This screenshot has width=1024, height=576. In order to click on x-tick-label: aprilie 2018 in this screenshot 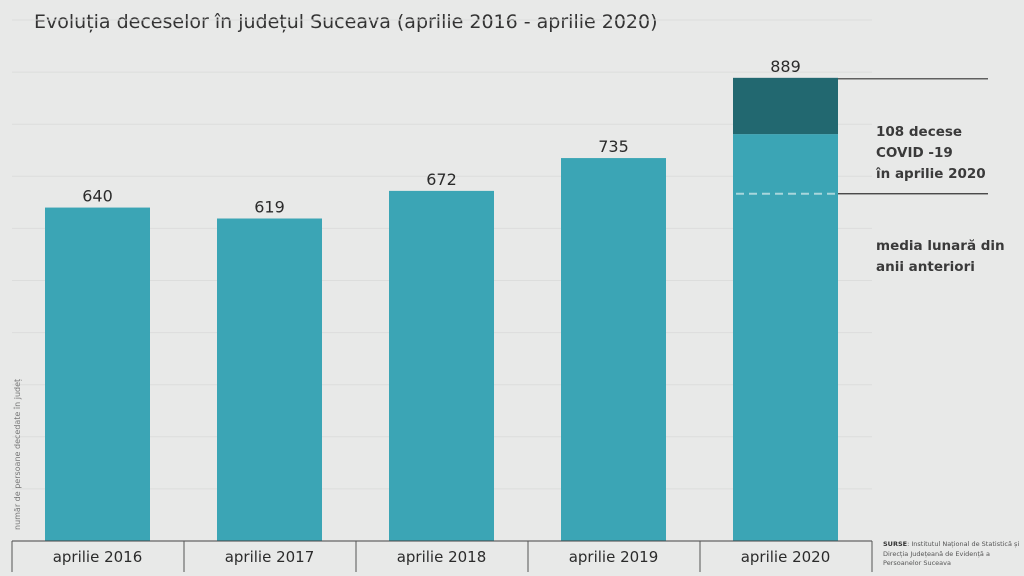, I will do `click(442, 557)`.